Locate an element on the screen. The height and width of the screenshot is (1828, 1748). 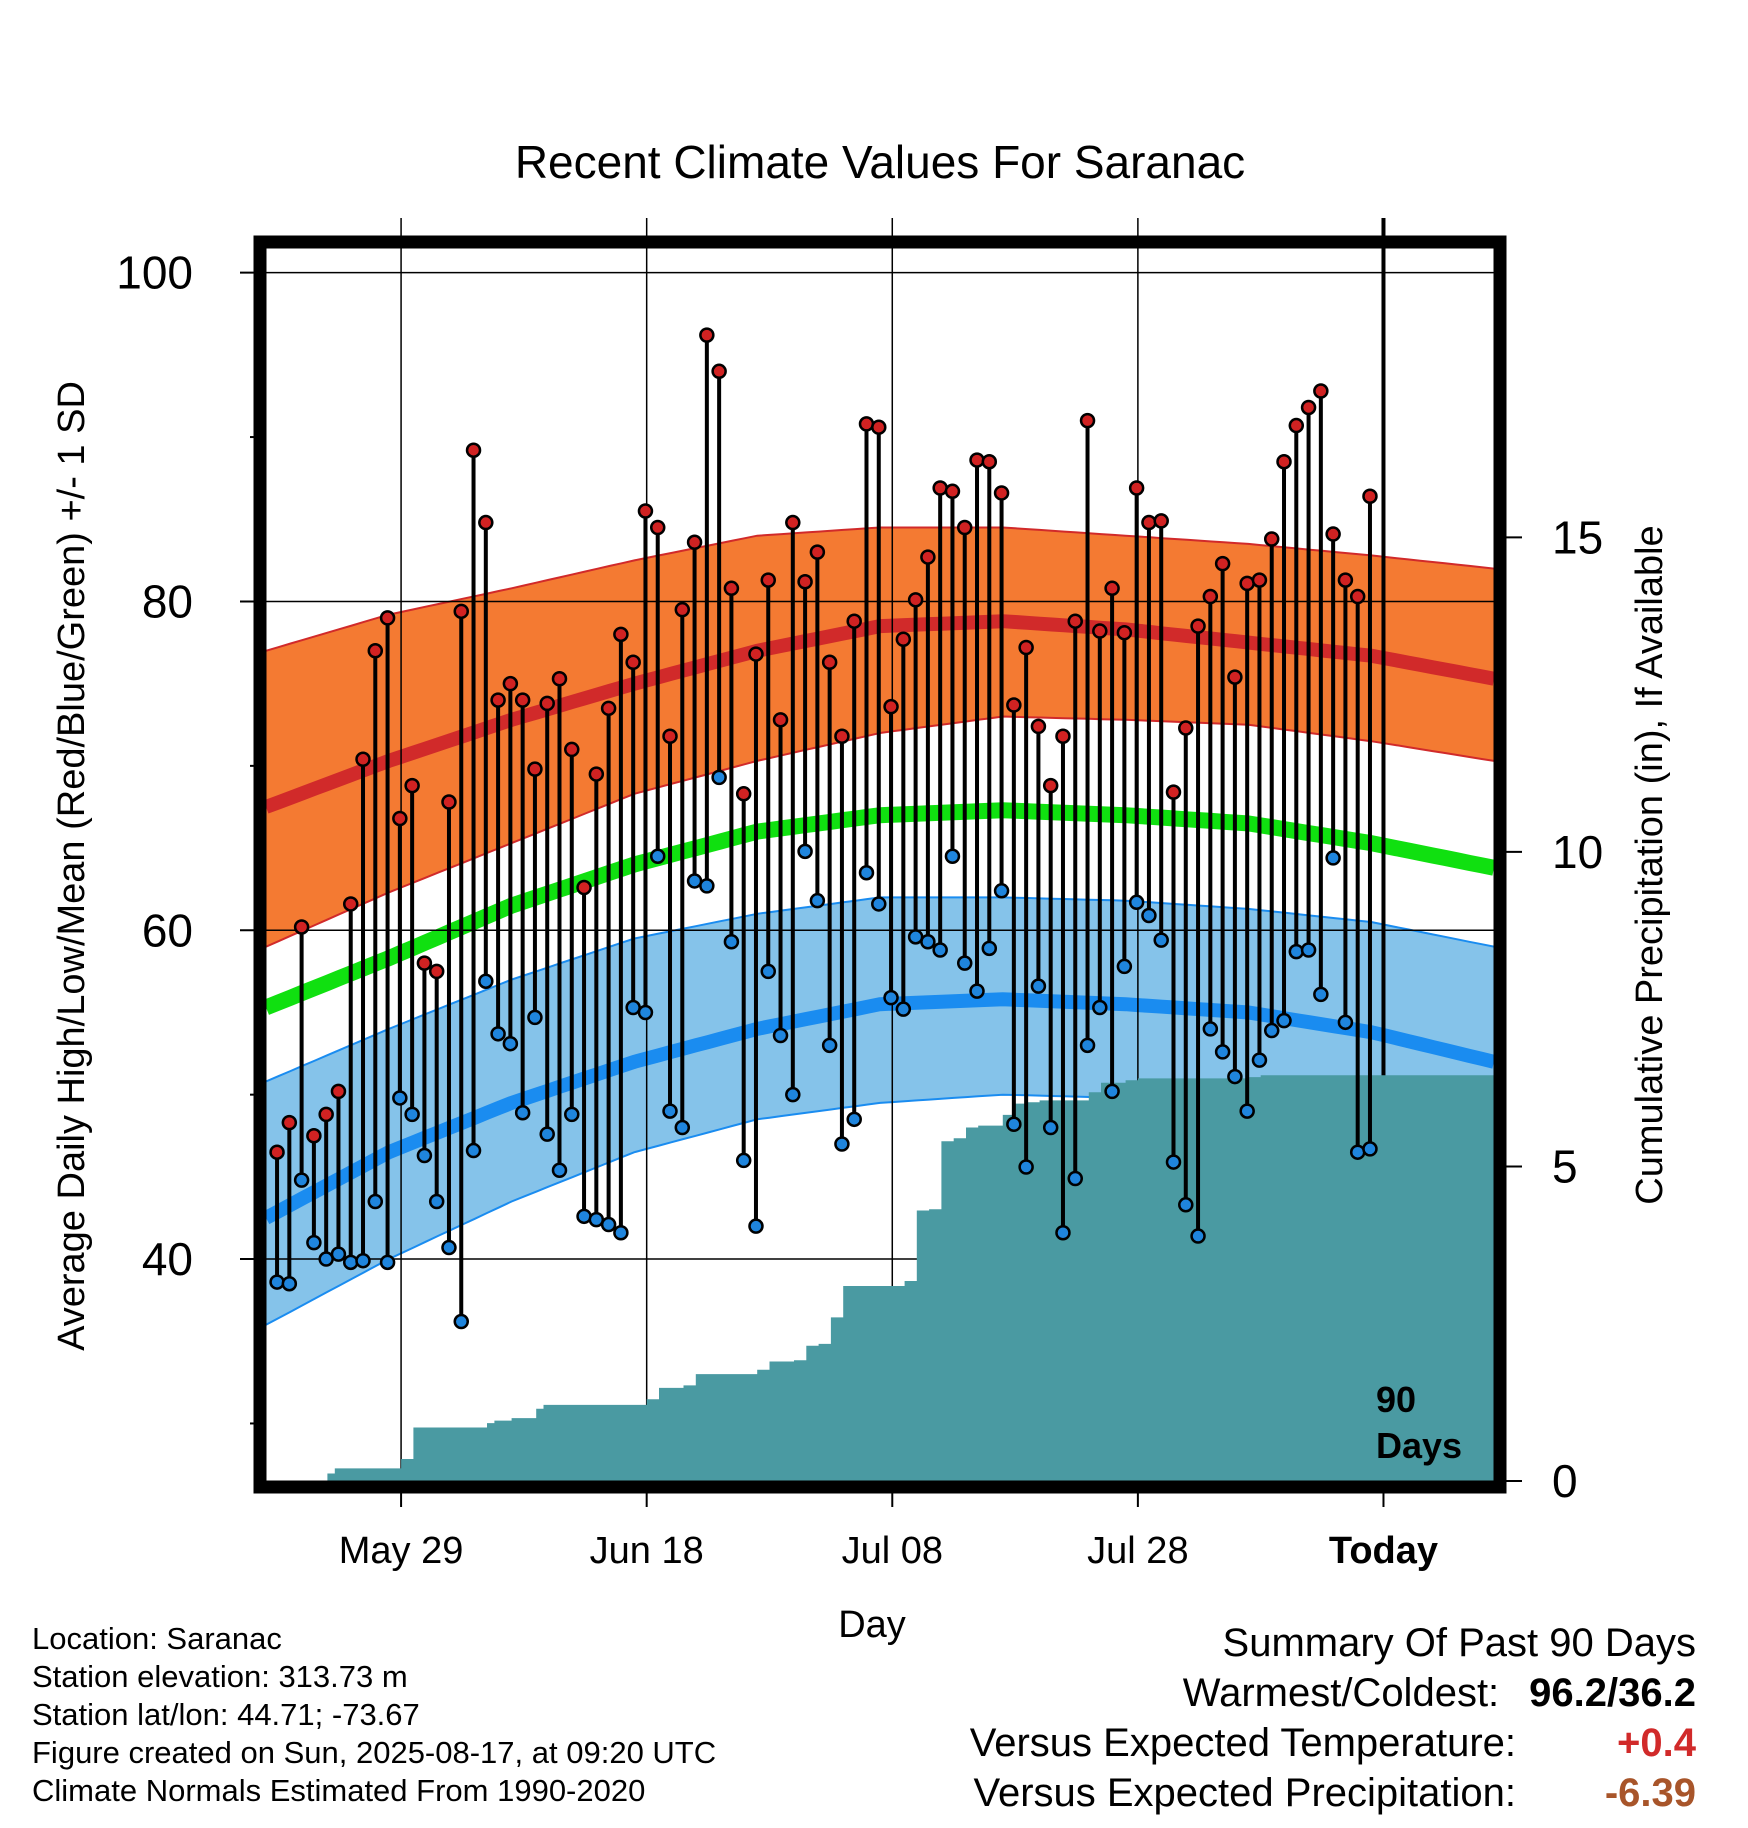
info-elevation: Station elevation: 313.73 m is located at coordinates (220, 1676).